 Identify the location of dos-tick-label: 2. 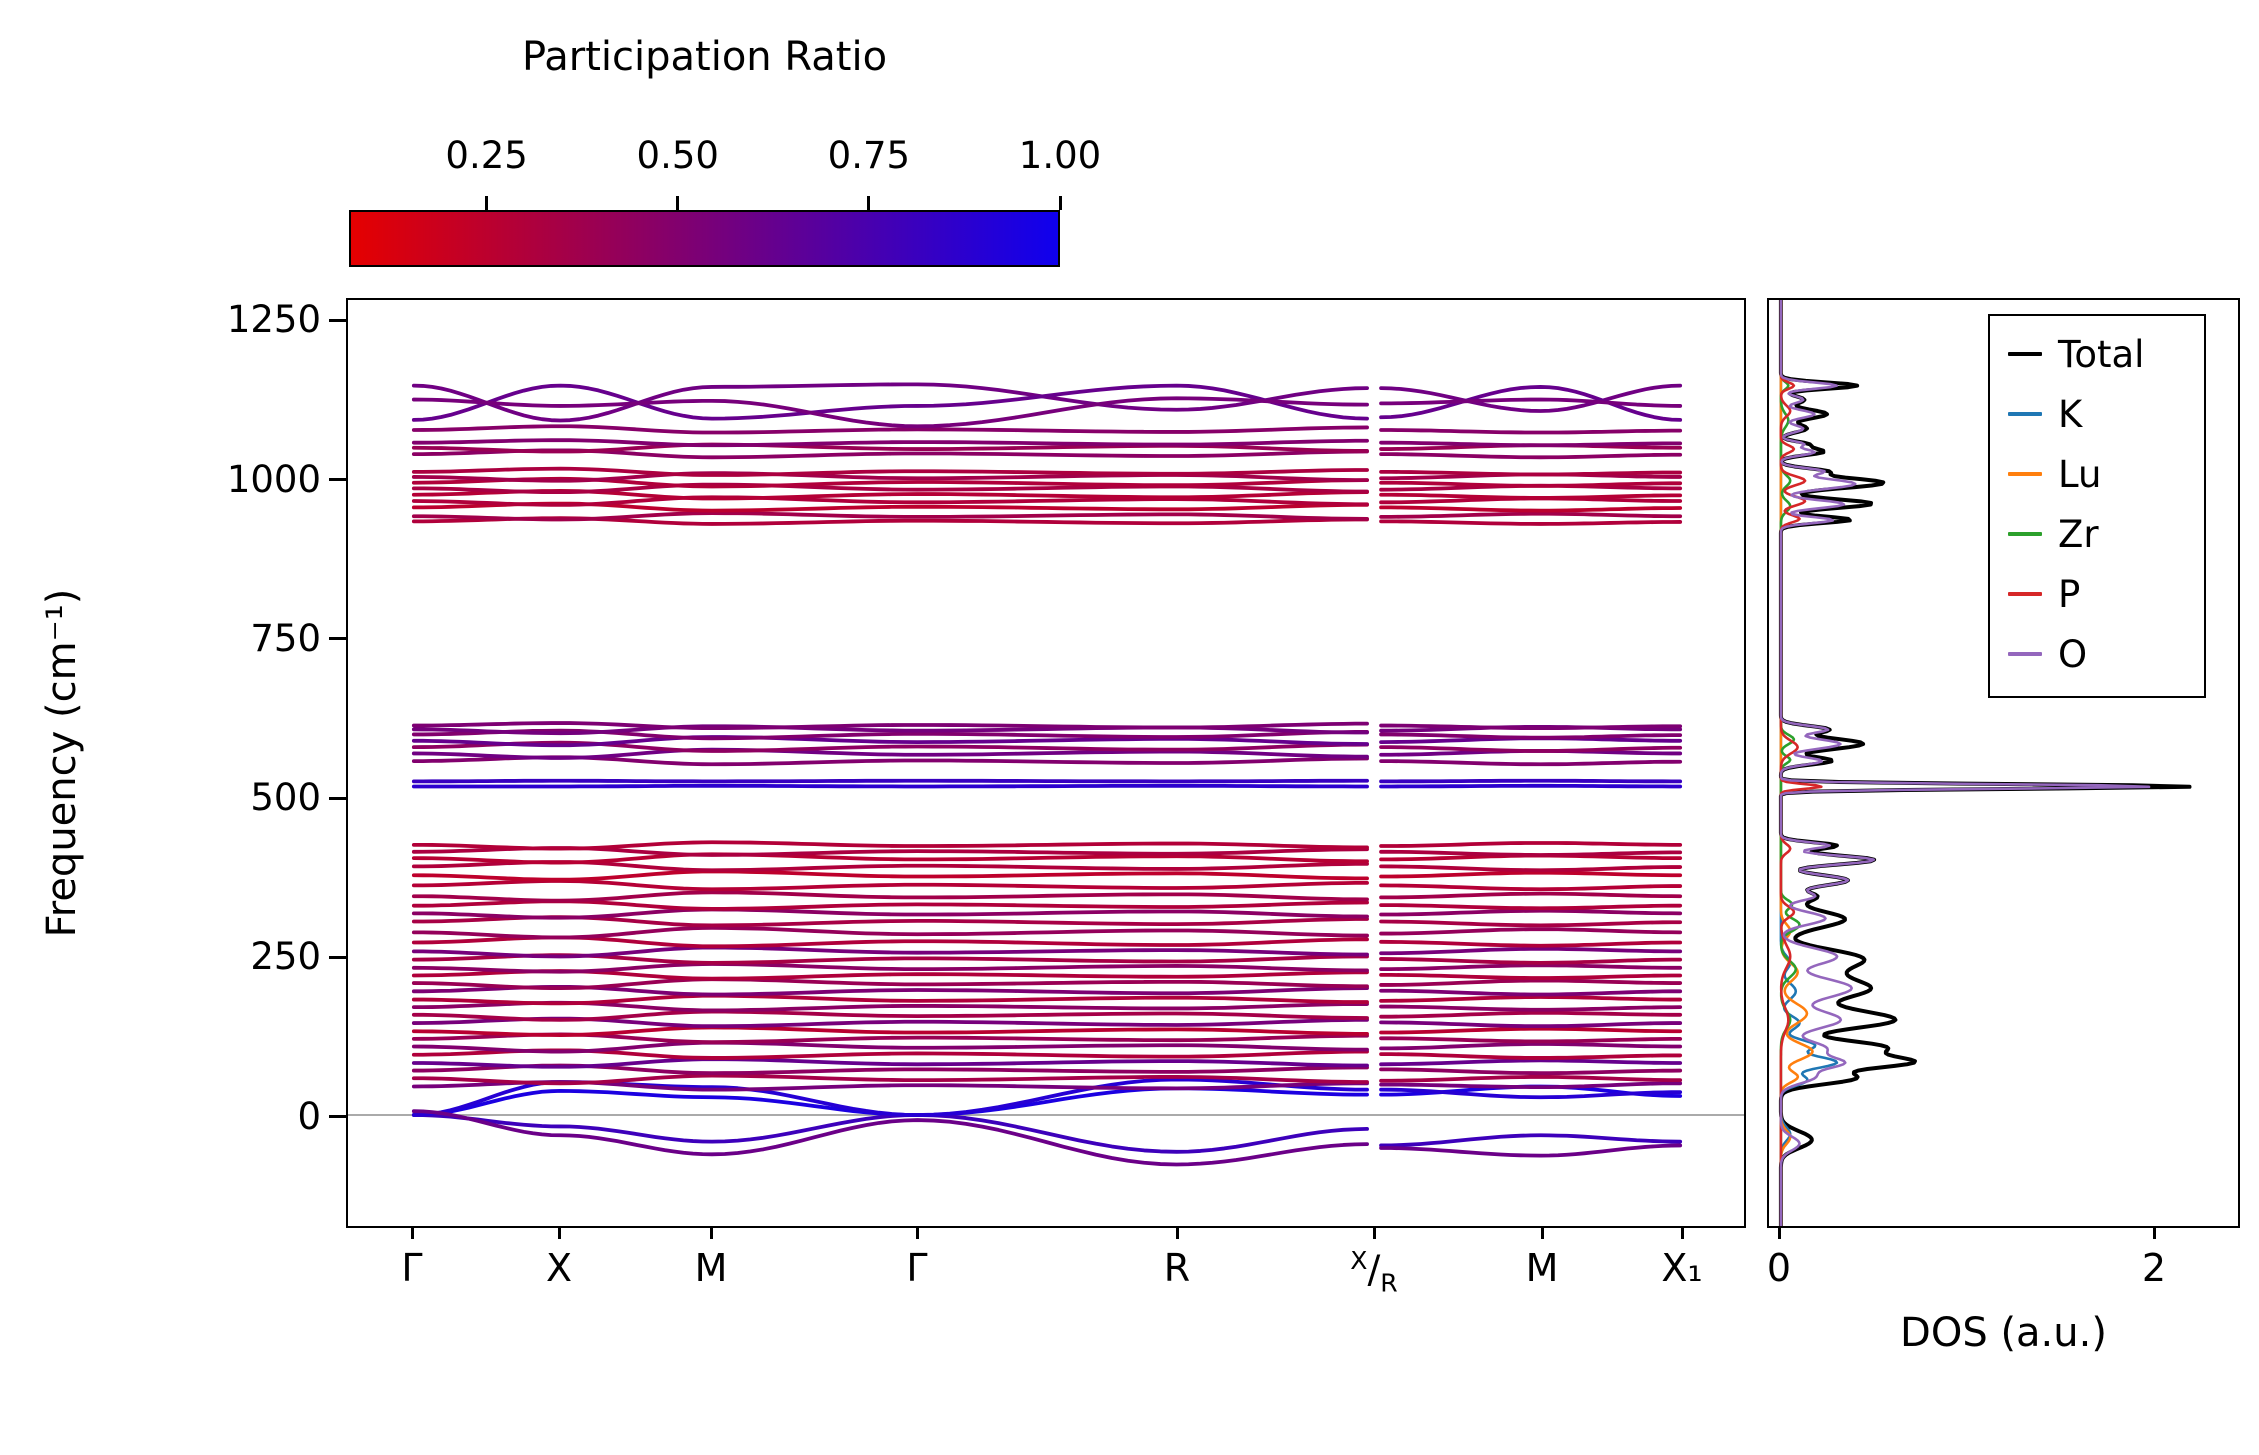
(2154, 1268).